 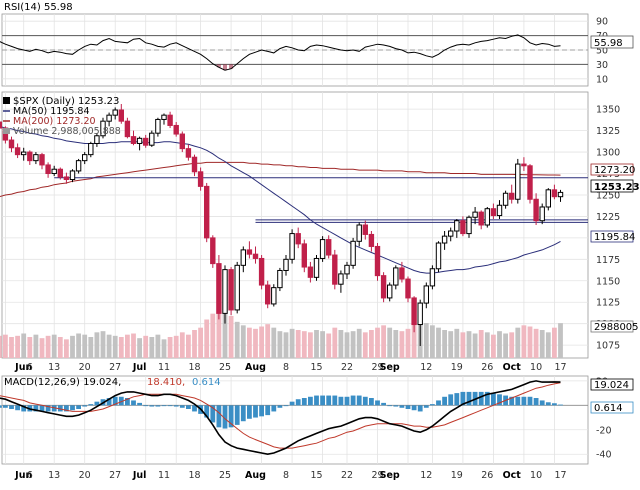 I want to click on macd-legend-hist: 0.614, so click(x=206, y=382).